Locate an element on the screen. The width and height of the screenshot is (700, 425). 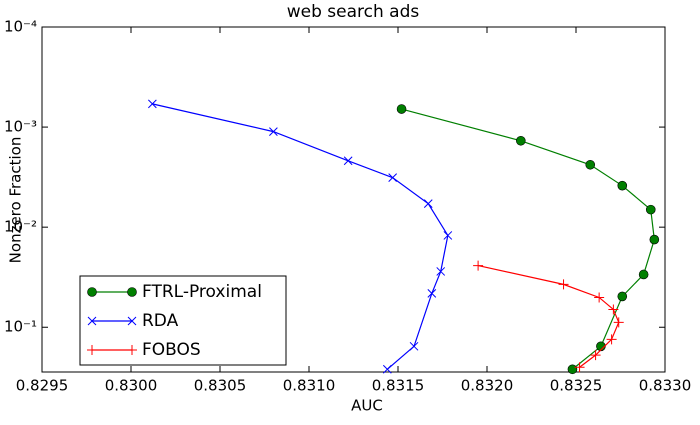
y-axis-label: Nonzero Fraction is located at coordinates (16, 200).